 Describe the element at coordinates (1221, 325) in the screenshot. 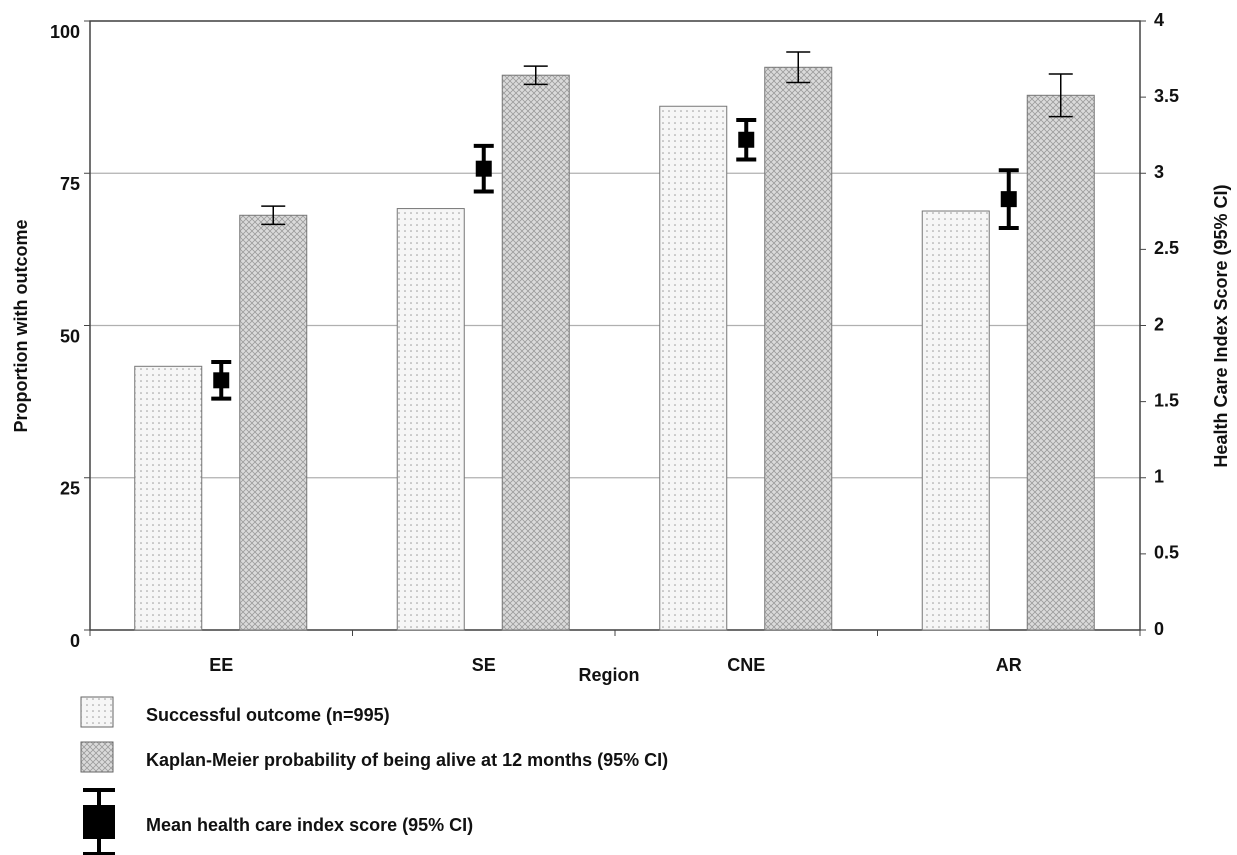

I see `y2-axis-title: Health Care Index Score (95% CI)` at that location.